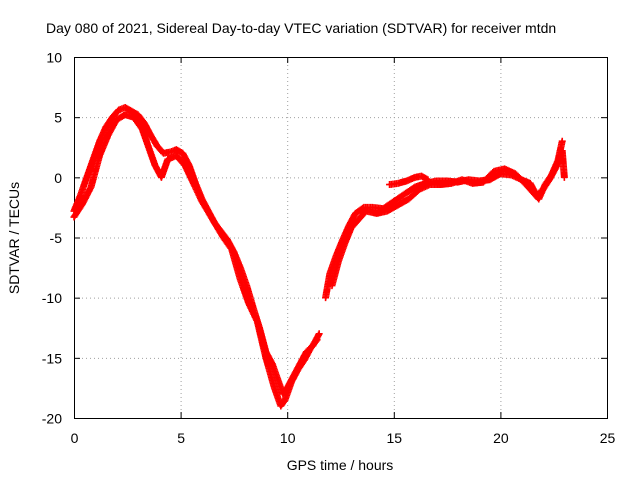 The width and height of the screenshot is (640, 480). What do you see at coordinates (52, 298) in the screenshot?
I see `y-tick-label: -10` at bounding box center [52, 298].